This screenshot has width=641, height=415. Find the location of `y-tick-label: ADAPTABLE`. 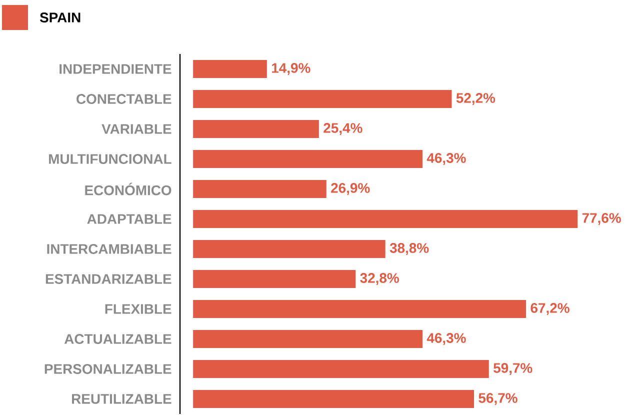

y-tick-label: ADAPTABLE is located at coordinates (129, 219).